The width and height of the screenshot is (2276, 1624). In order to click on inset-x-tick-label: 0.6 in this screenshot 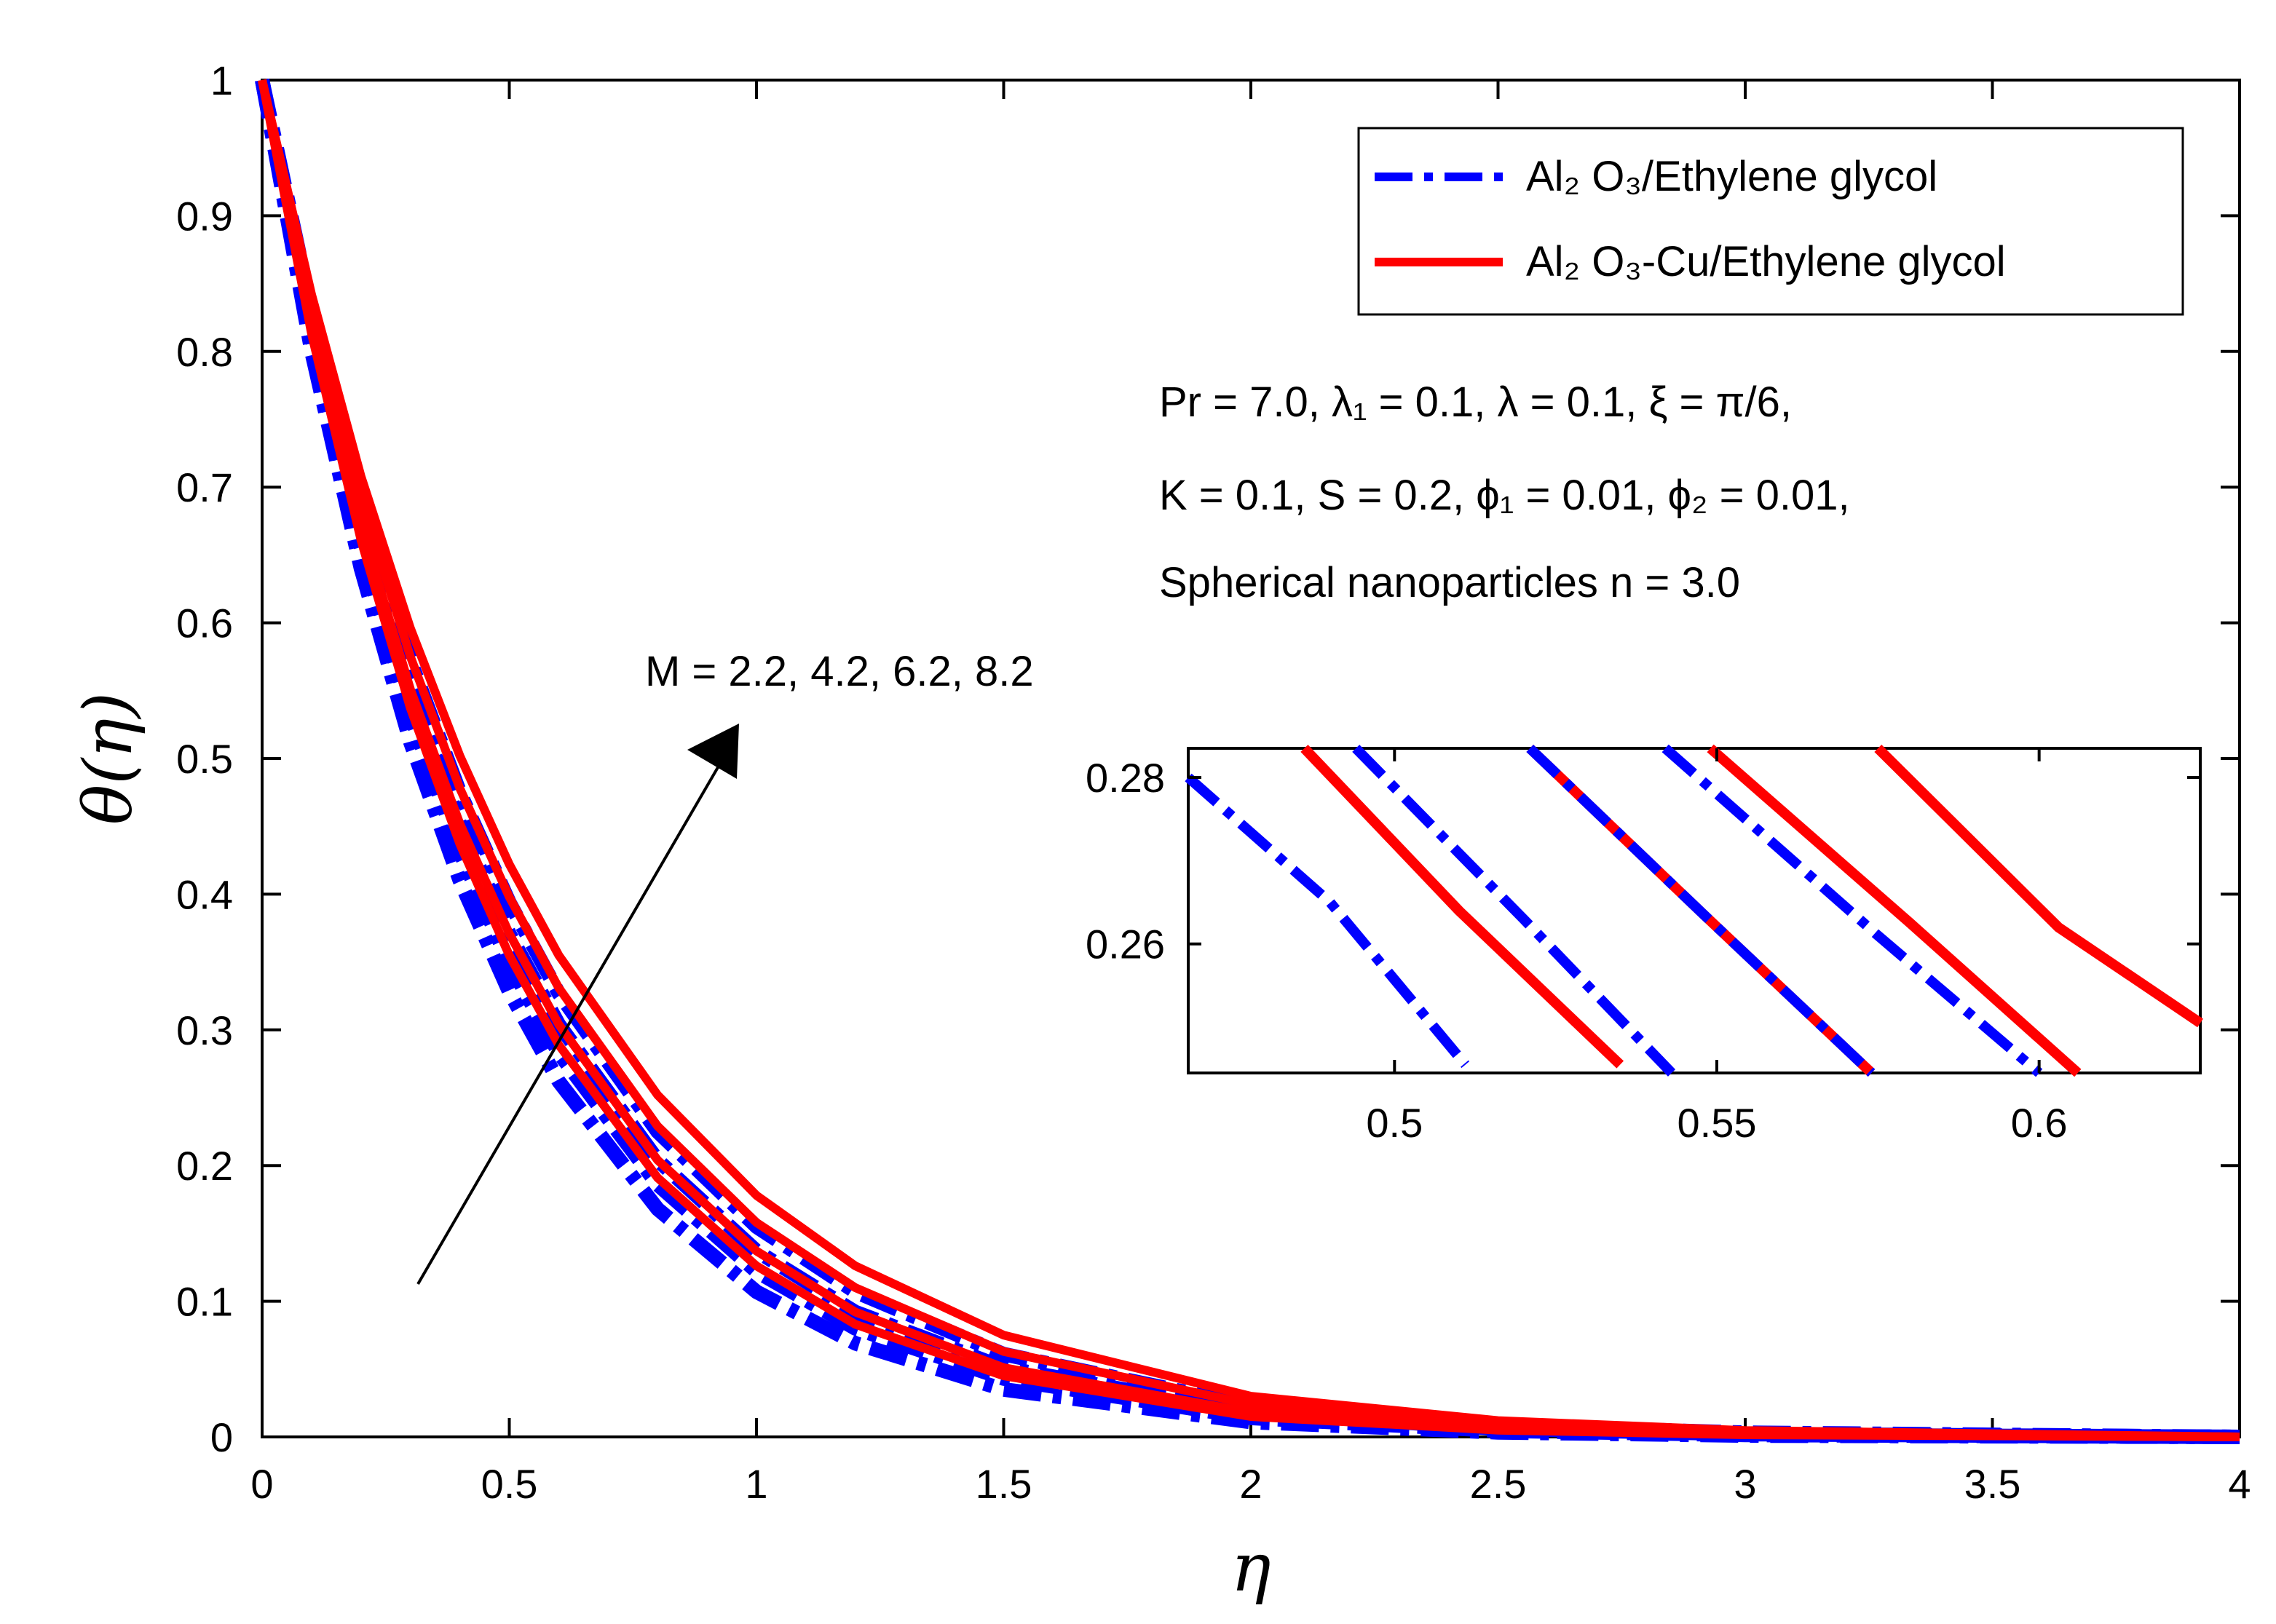, I will do `click(2040, 1123)`.